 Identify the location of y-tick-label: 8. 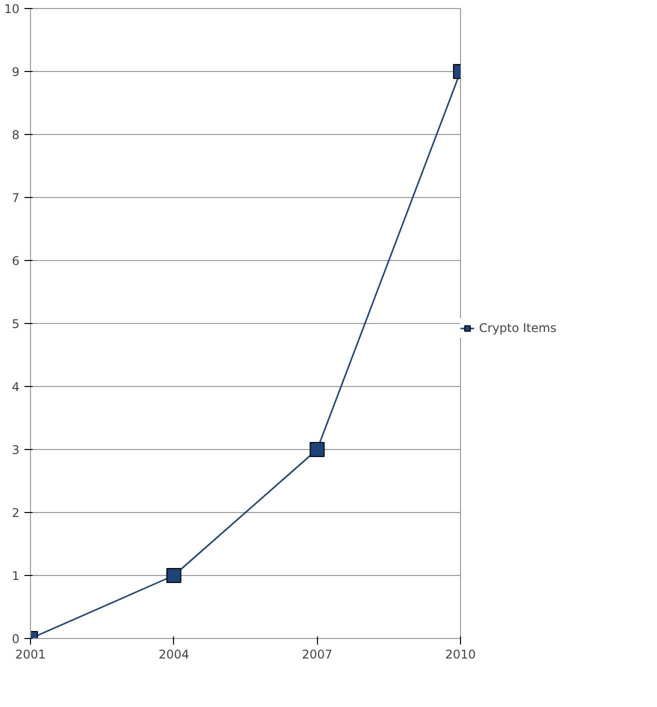
(16, 135).